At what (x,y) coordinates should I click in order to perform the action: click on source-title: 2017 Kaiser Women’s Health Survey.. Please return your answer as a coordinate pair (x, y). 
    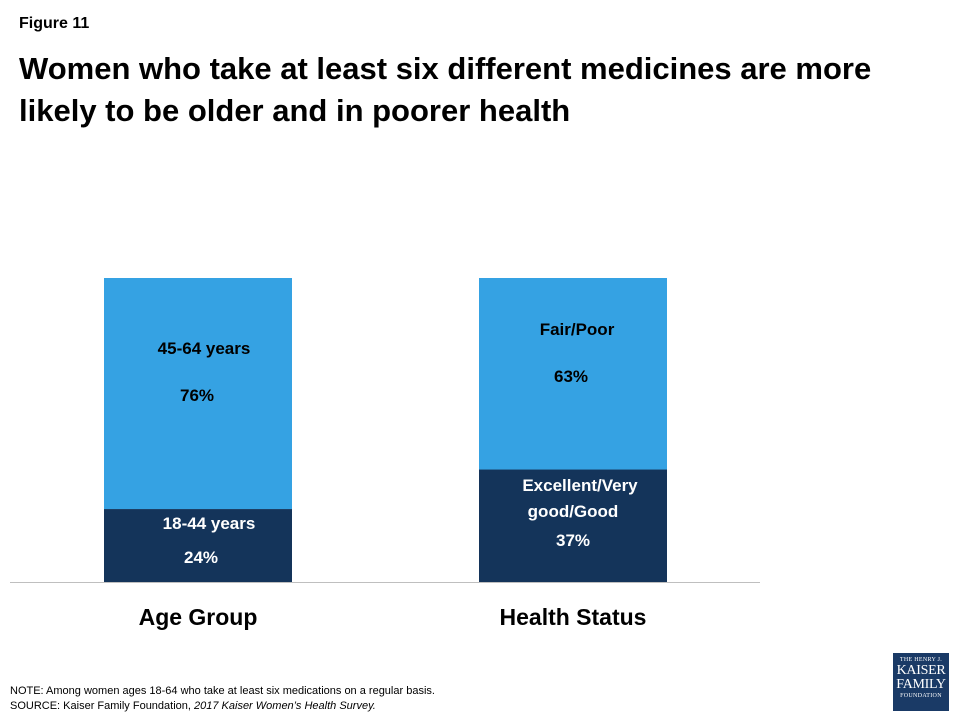
    Looking at the image, I should click on (285, 706).